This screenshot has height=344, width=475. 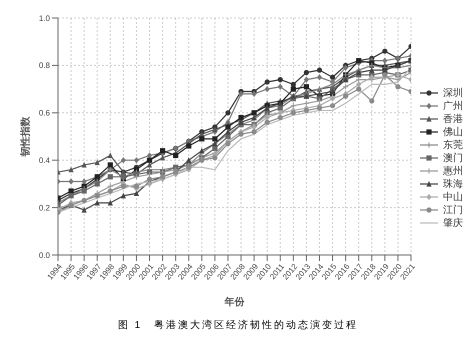 I want to click on y-tick-label: 0.6, so click(x=44, y=113).